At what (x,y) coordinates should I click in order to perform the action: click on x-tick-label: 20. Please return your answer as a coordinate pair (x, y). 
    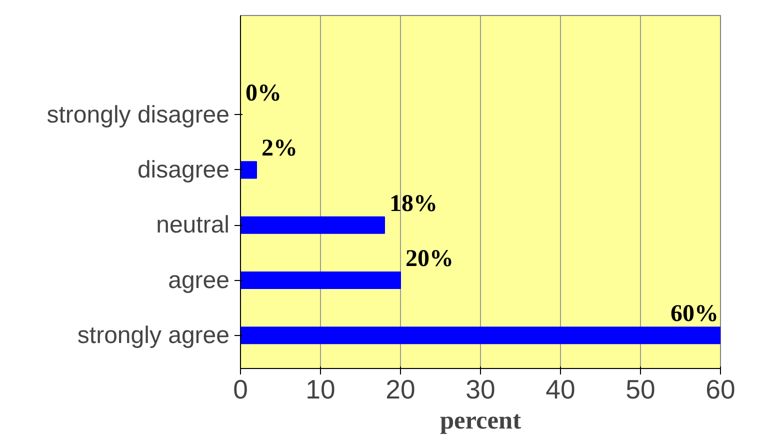
    Looking at the image, I should click on (401, 389).